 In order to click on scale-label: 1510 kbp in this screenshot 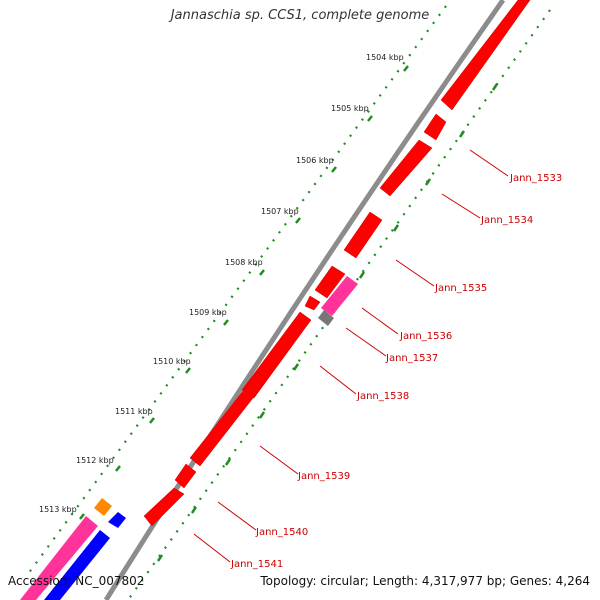, I will do `click(172, 361)`.